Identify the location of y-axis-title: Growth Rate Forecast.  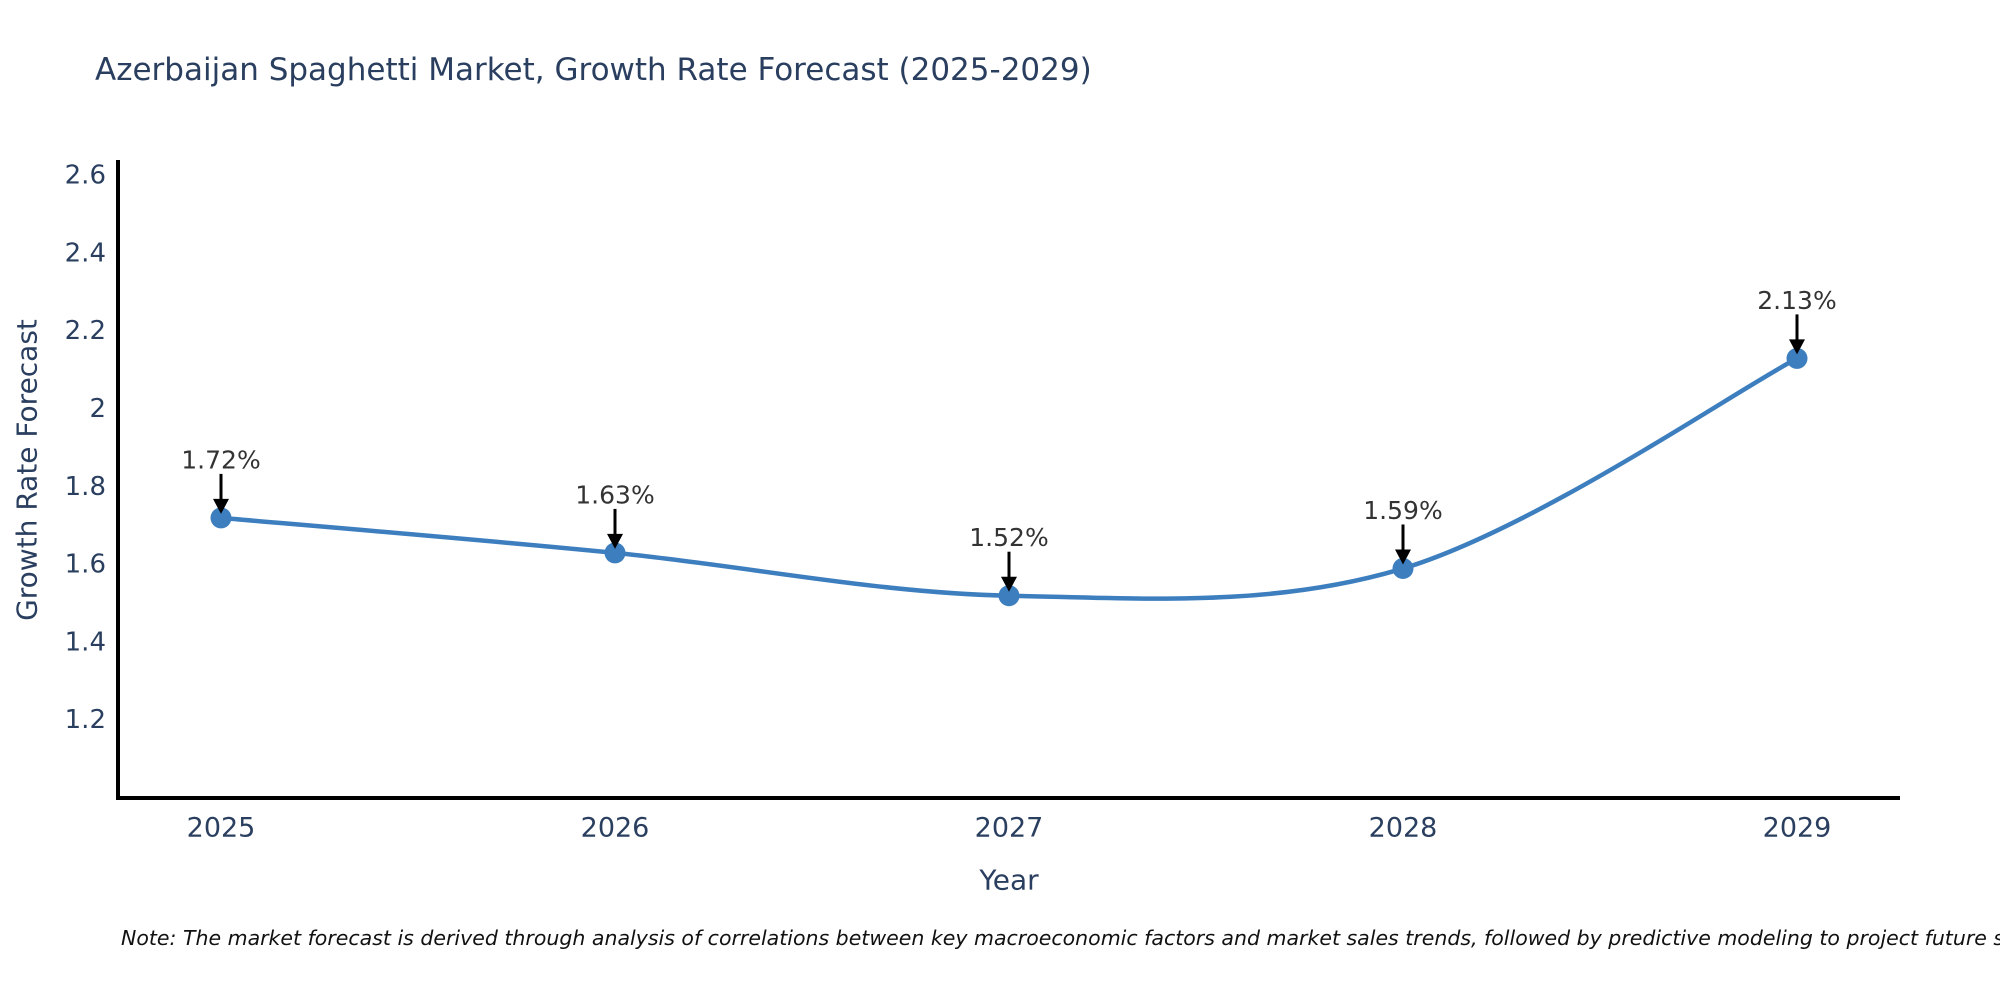
(27, 470).